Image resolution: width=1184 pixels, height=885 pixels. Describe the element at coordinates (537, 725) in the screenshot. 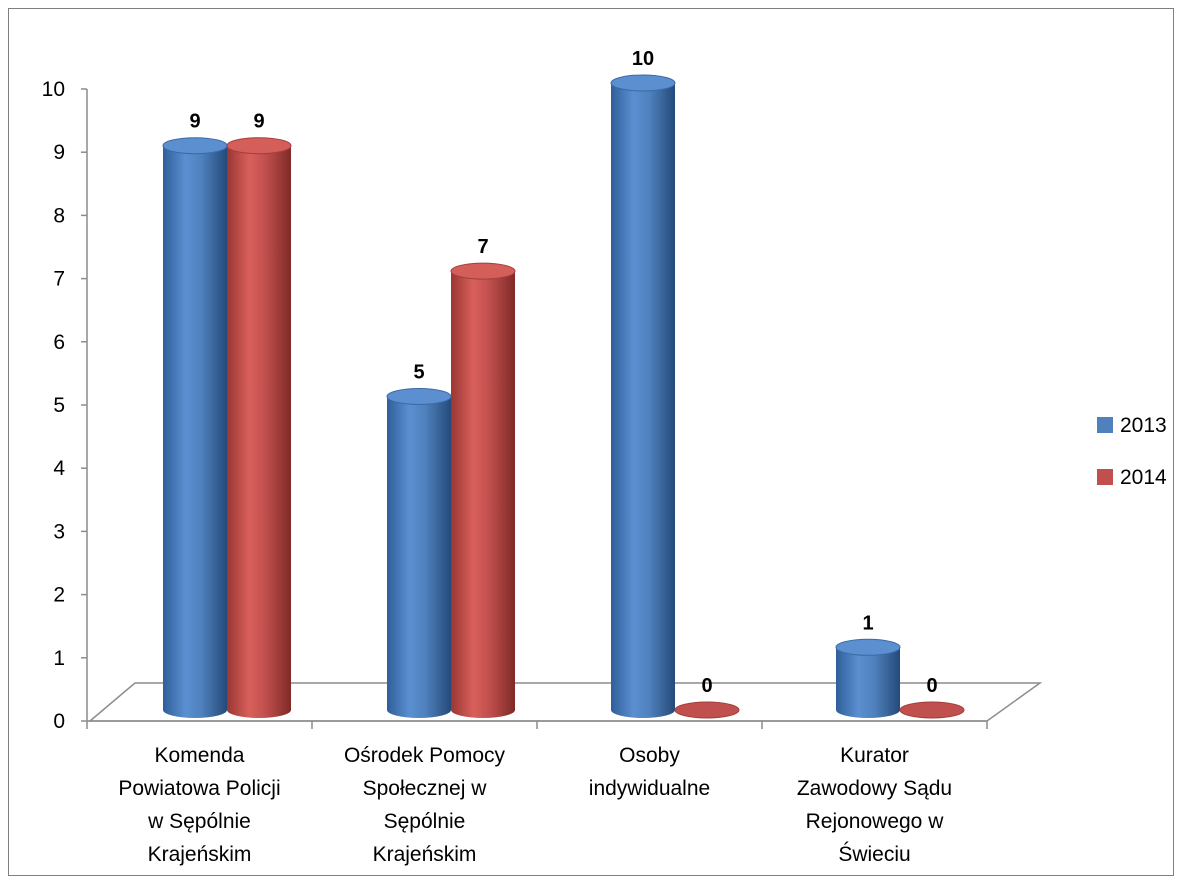

I see `x-axis-ticks` at that location.